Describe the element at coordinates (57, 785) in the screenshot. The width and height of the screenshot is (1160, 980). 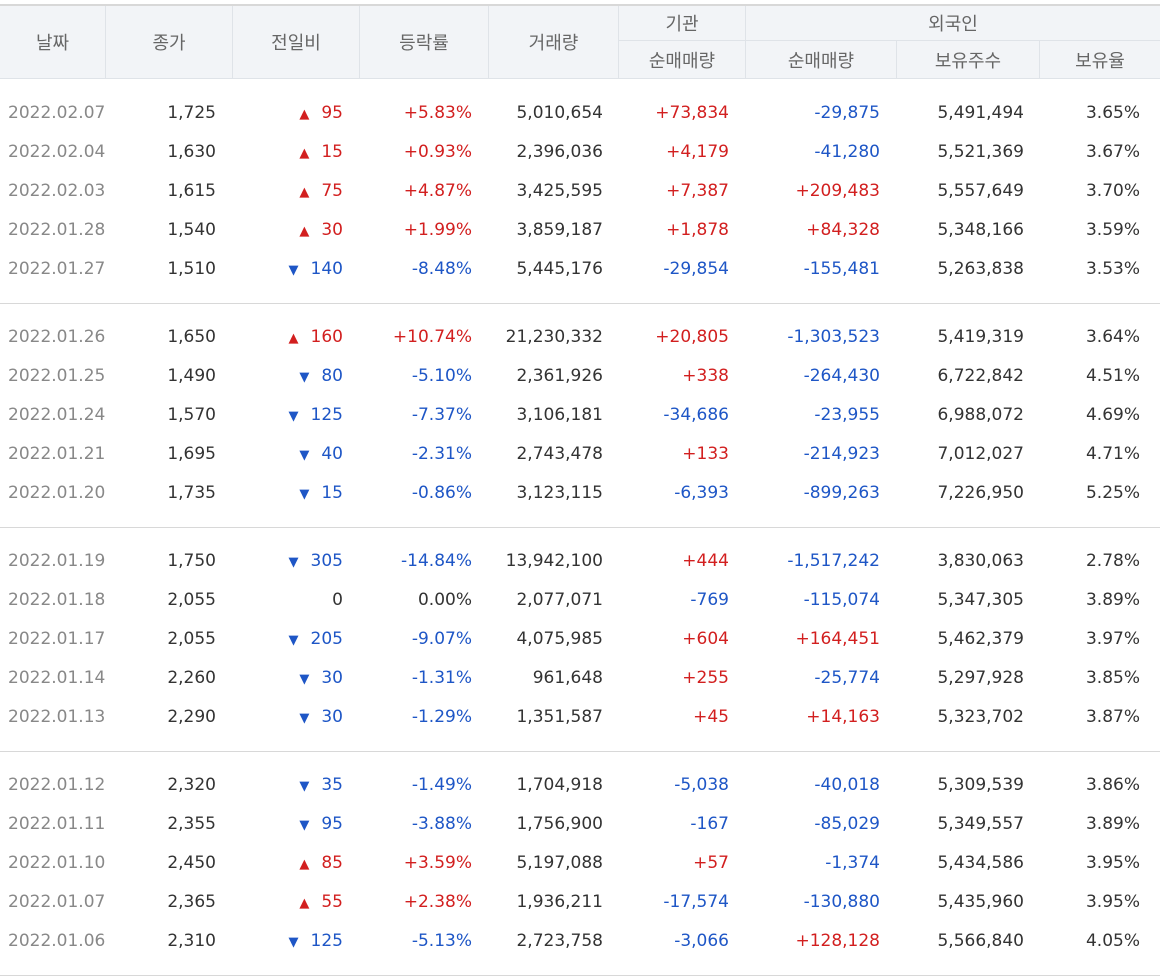
I see `date-cell: 2022.01.12` at that location.